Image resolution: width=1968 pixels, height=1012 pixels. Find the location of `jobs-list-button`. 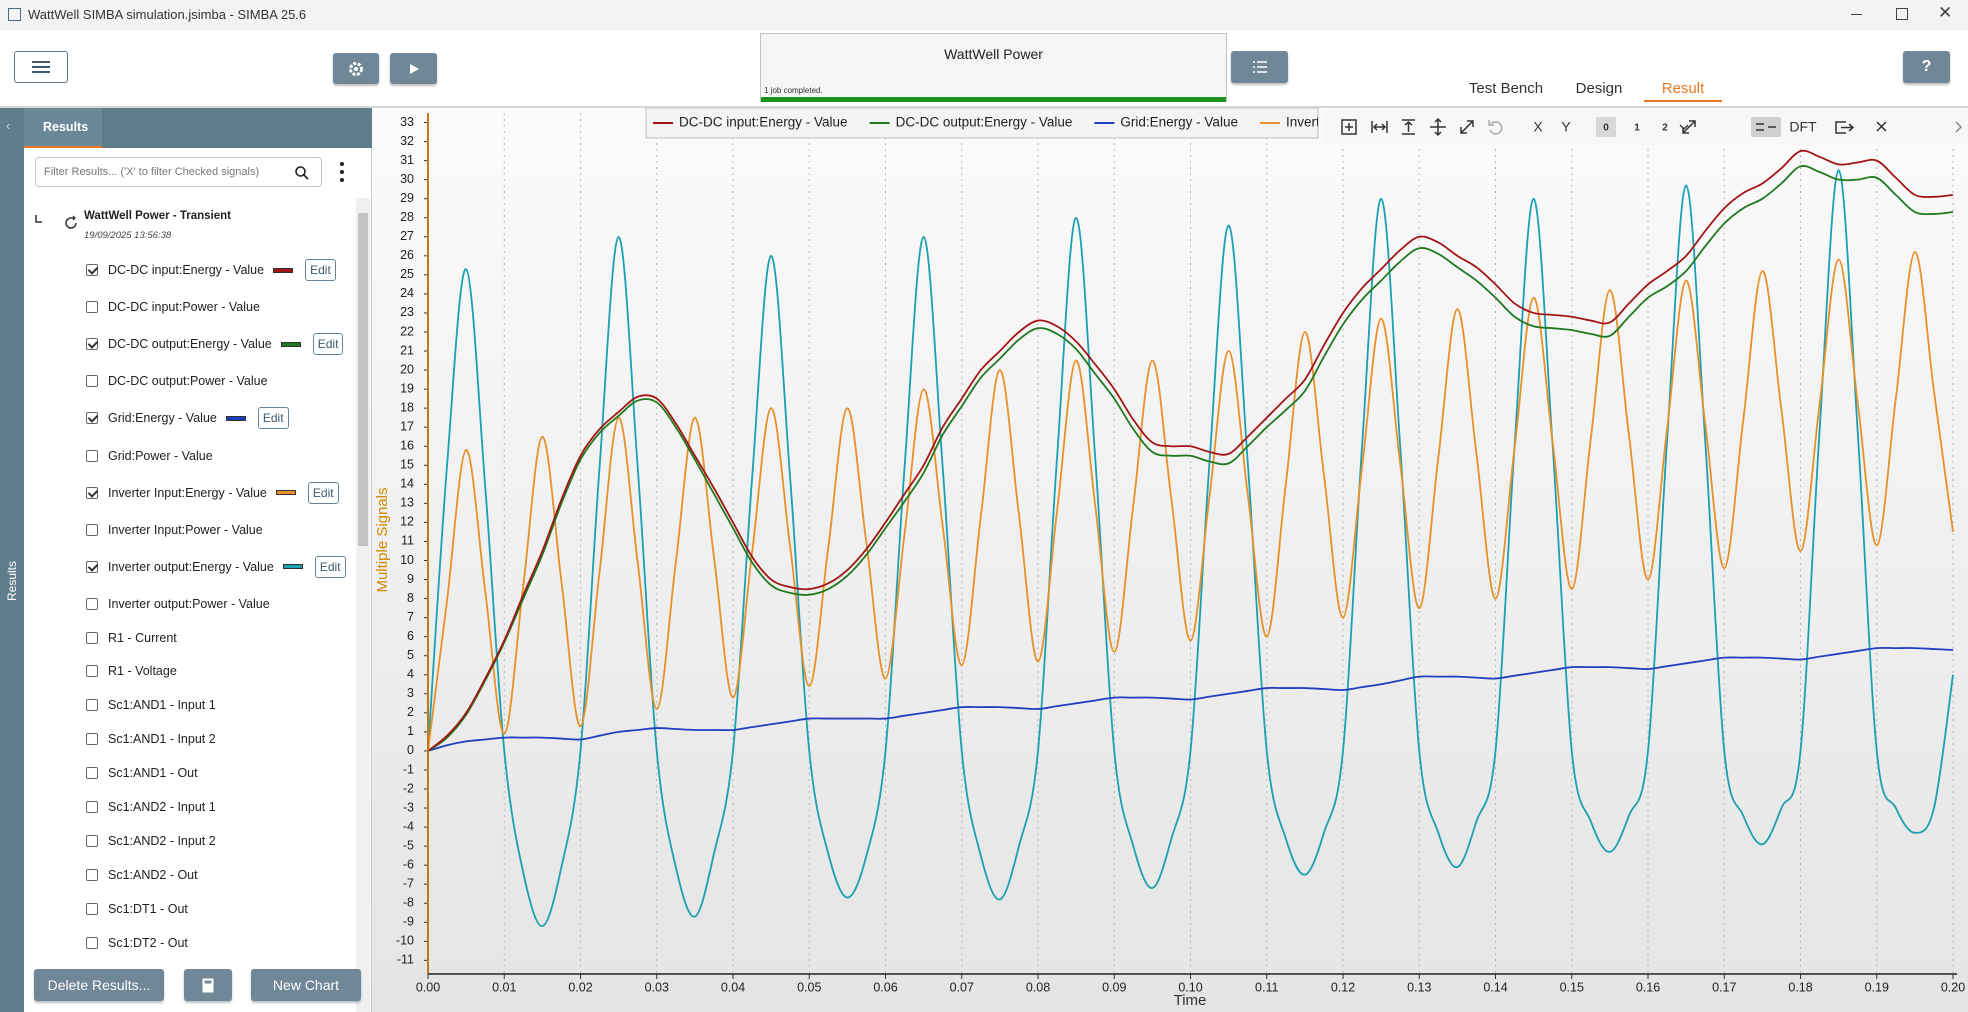

jobs-list-button is located at coordinates (1259, 67).